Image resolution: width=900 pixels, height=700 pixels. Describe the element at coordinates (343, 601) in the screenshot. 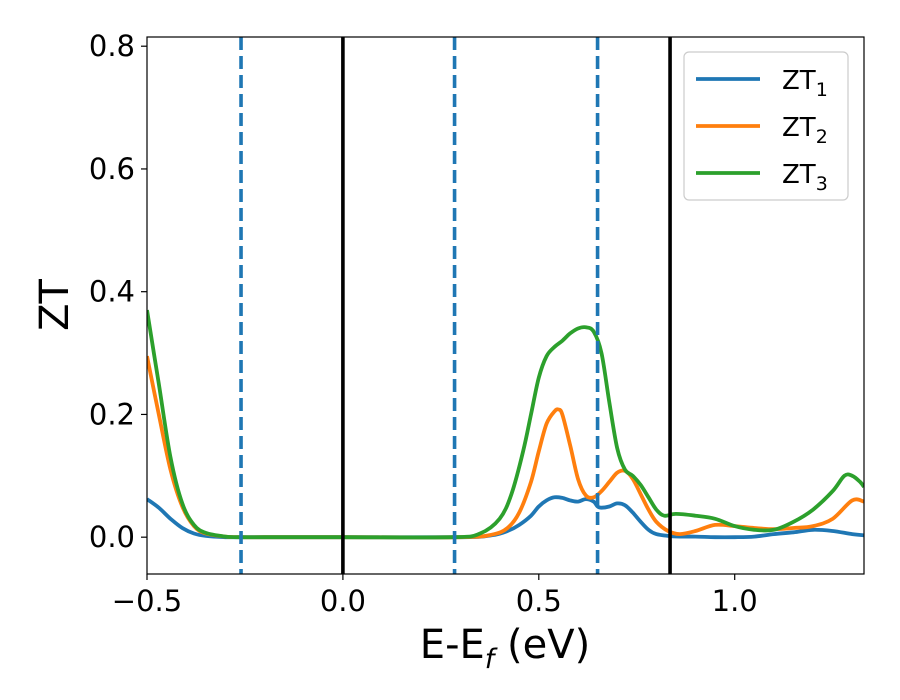

I see `x-tick-label: 0.0` at that location.